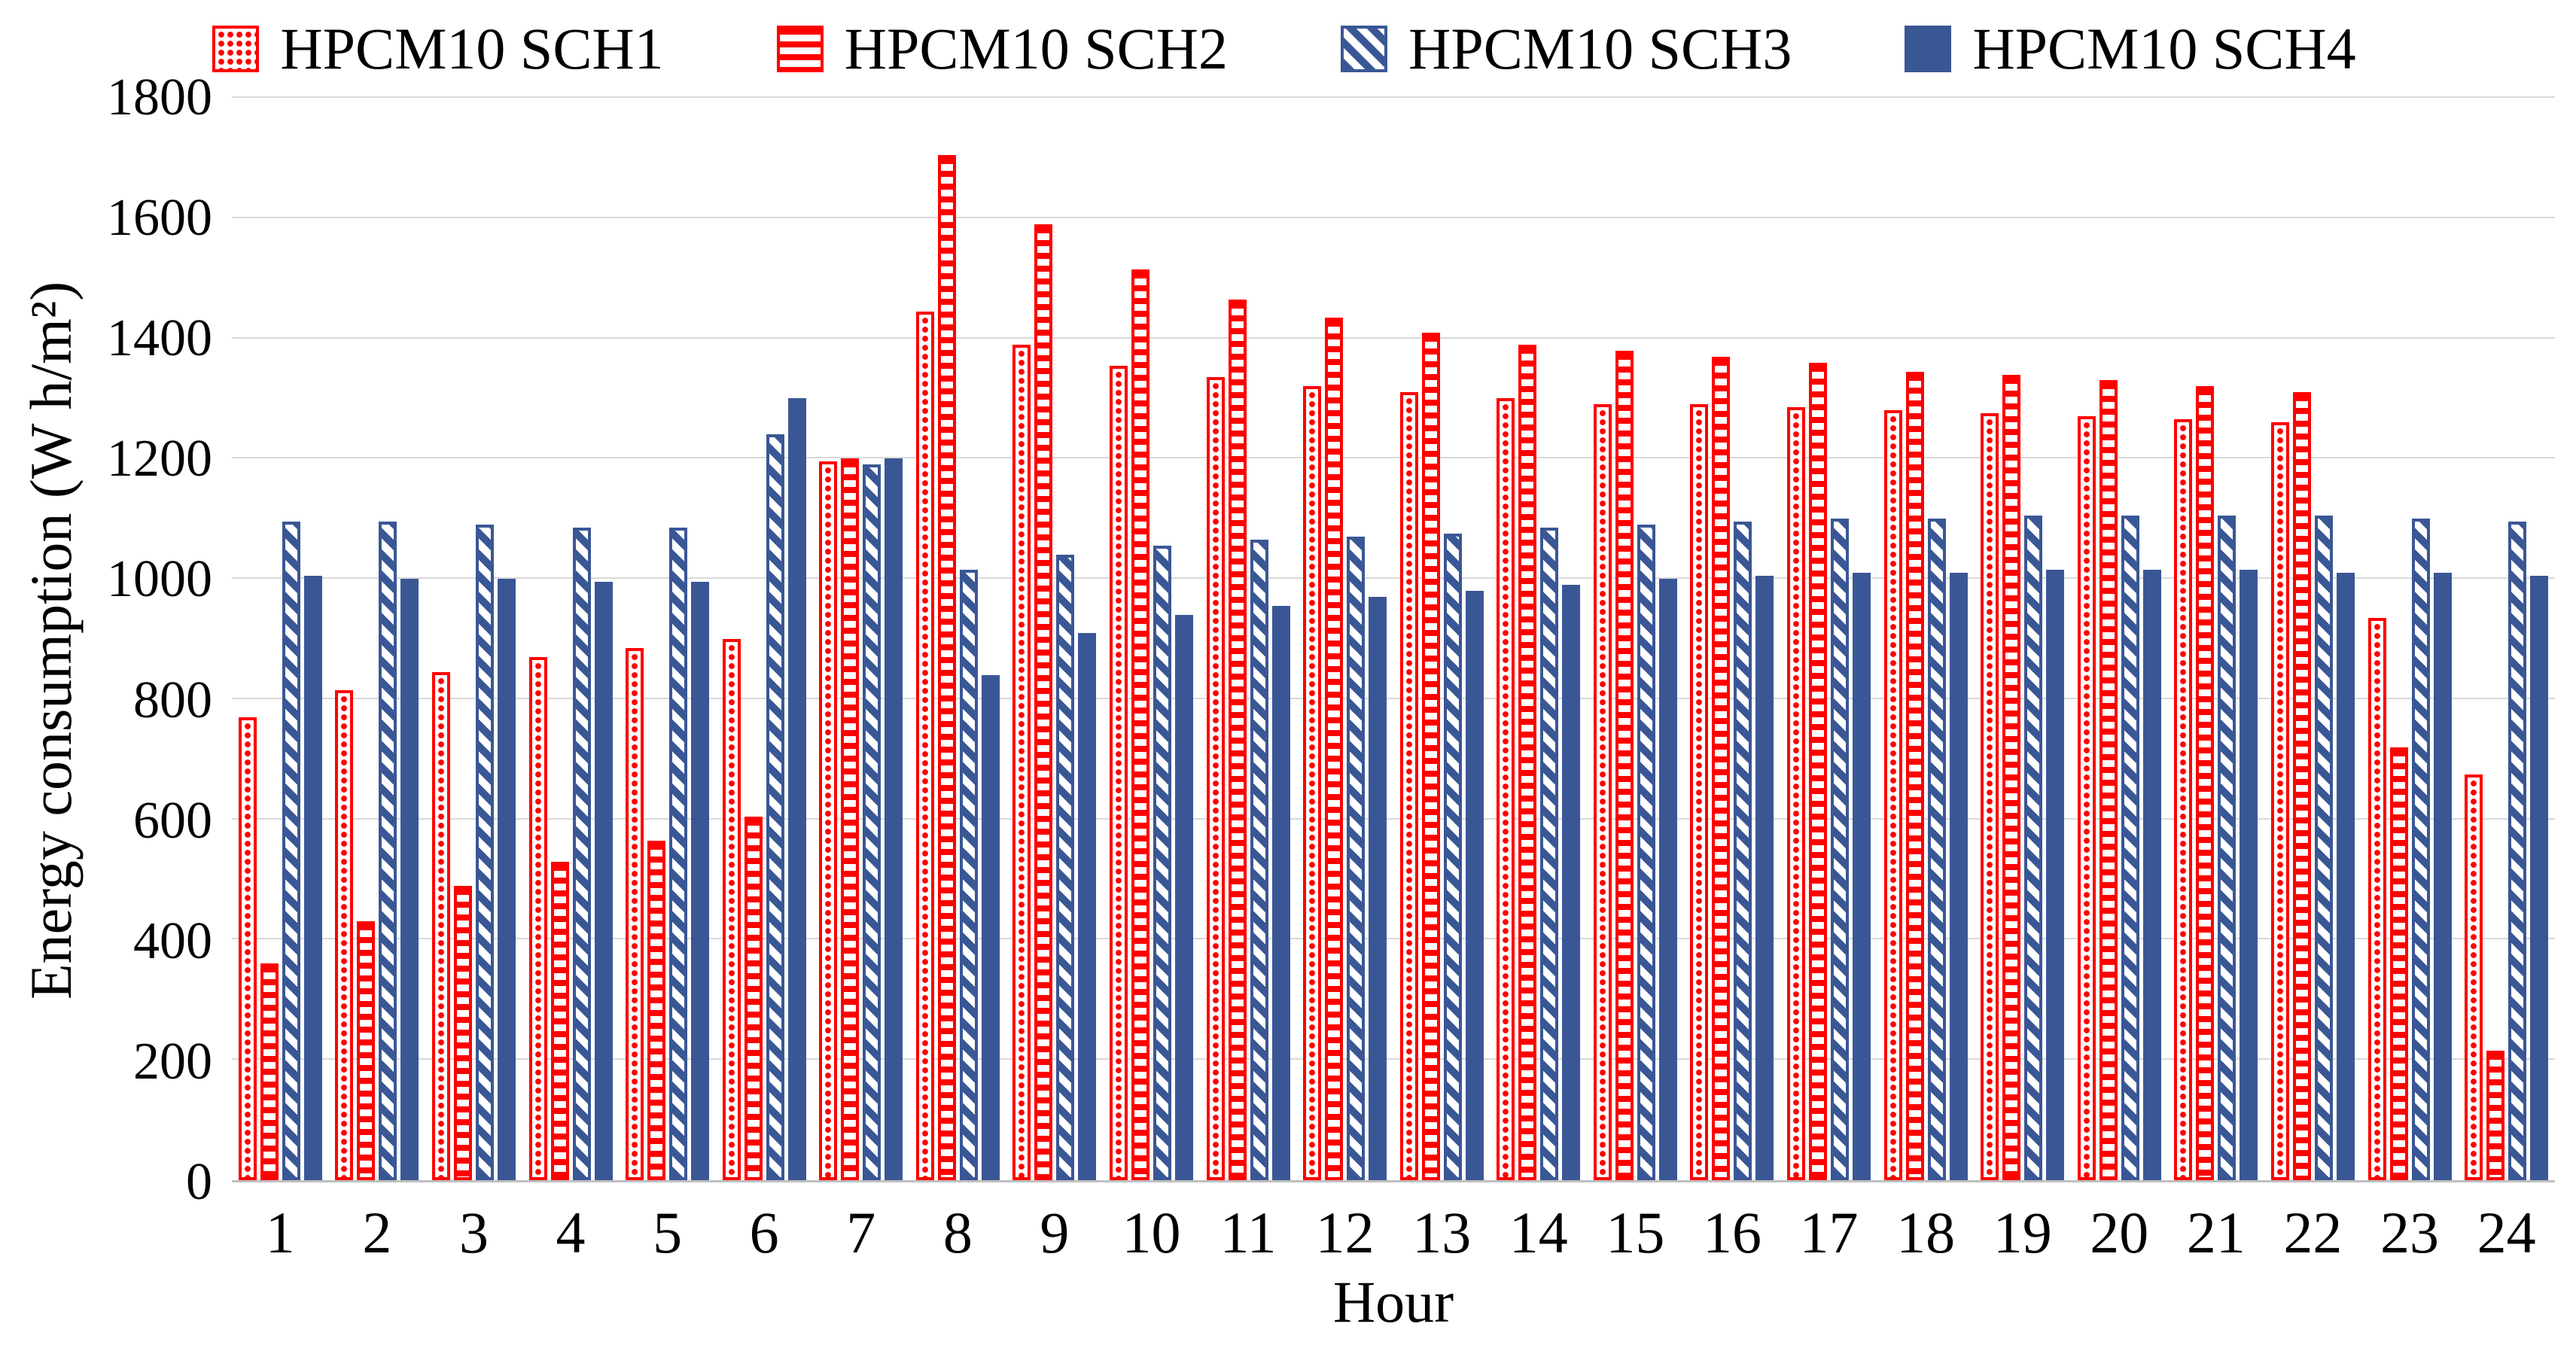 This screenshot has width=2576, height=1345. I want to click on y-tick-label-1600: 1600, so click(160, 218).